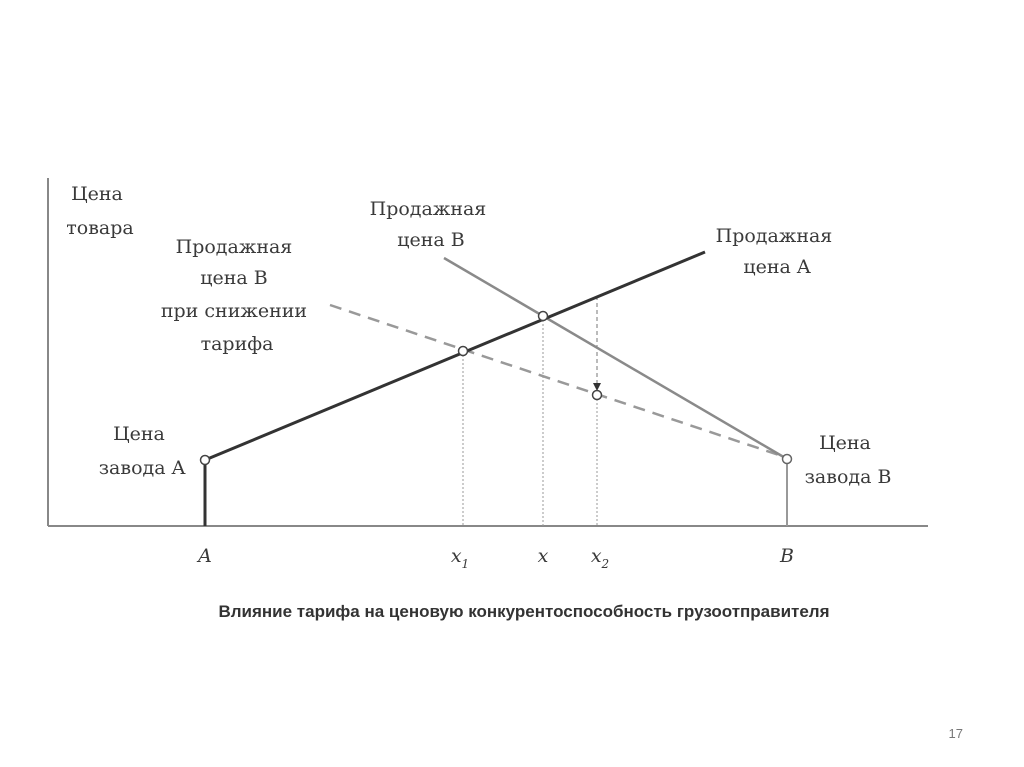 The height and width of the screenshot is (767, 1024). I want to click on factory-b-point, so click(787, 459).